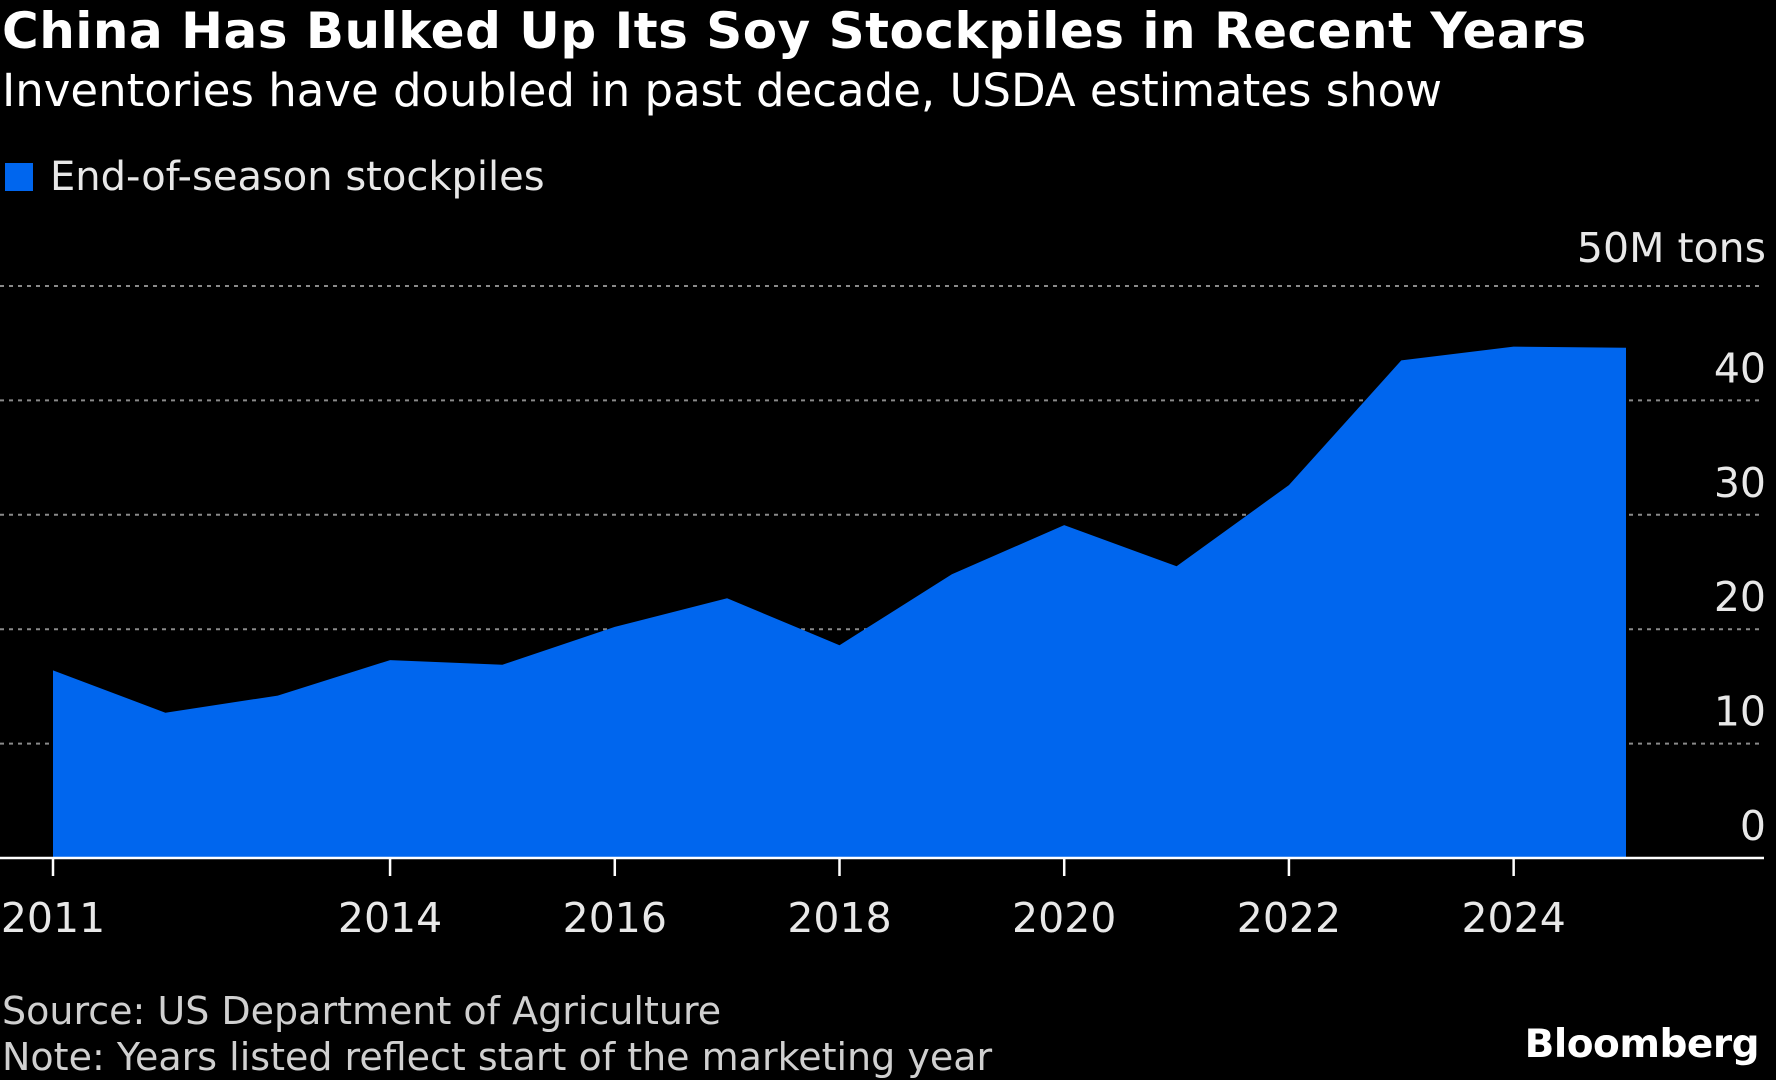 Image resolution: width=1776 pixels, height=1080 pixels. What do you see at coordinates (783, 918) in the screenshot?
I see `x-tick-label-layer: 2011 2014 2016 2018 2020 2022 2024` at bounding box center [783, 918].